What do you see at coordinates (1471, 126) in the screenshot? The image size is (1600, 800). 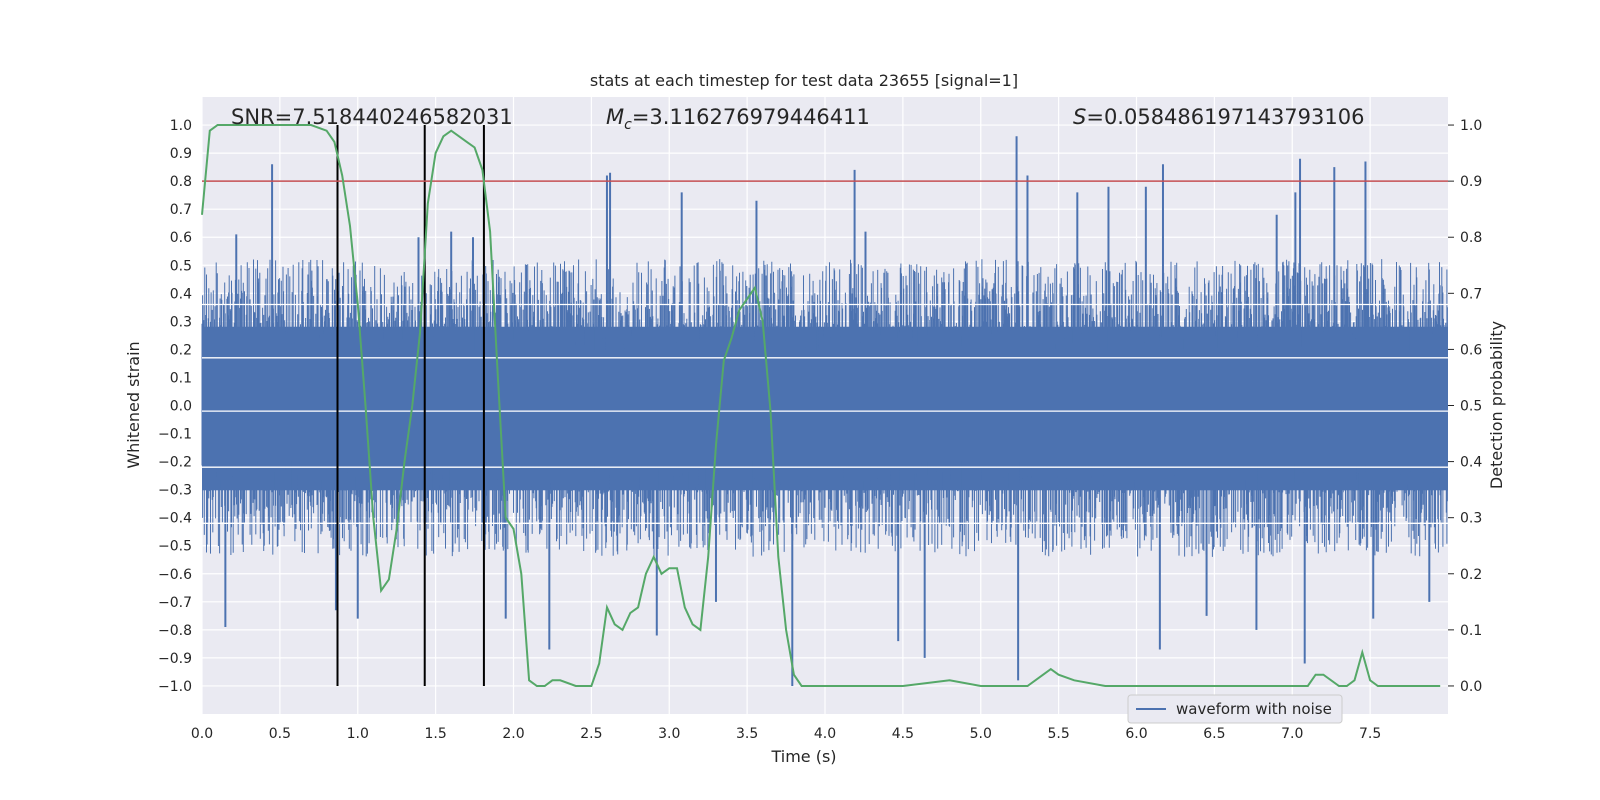 I see `y2-tick-label: 1.0` at bounding box center [1471, 126].